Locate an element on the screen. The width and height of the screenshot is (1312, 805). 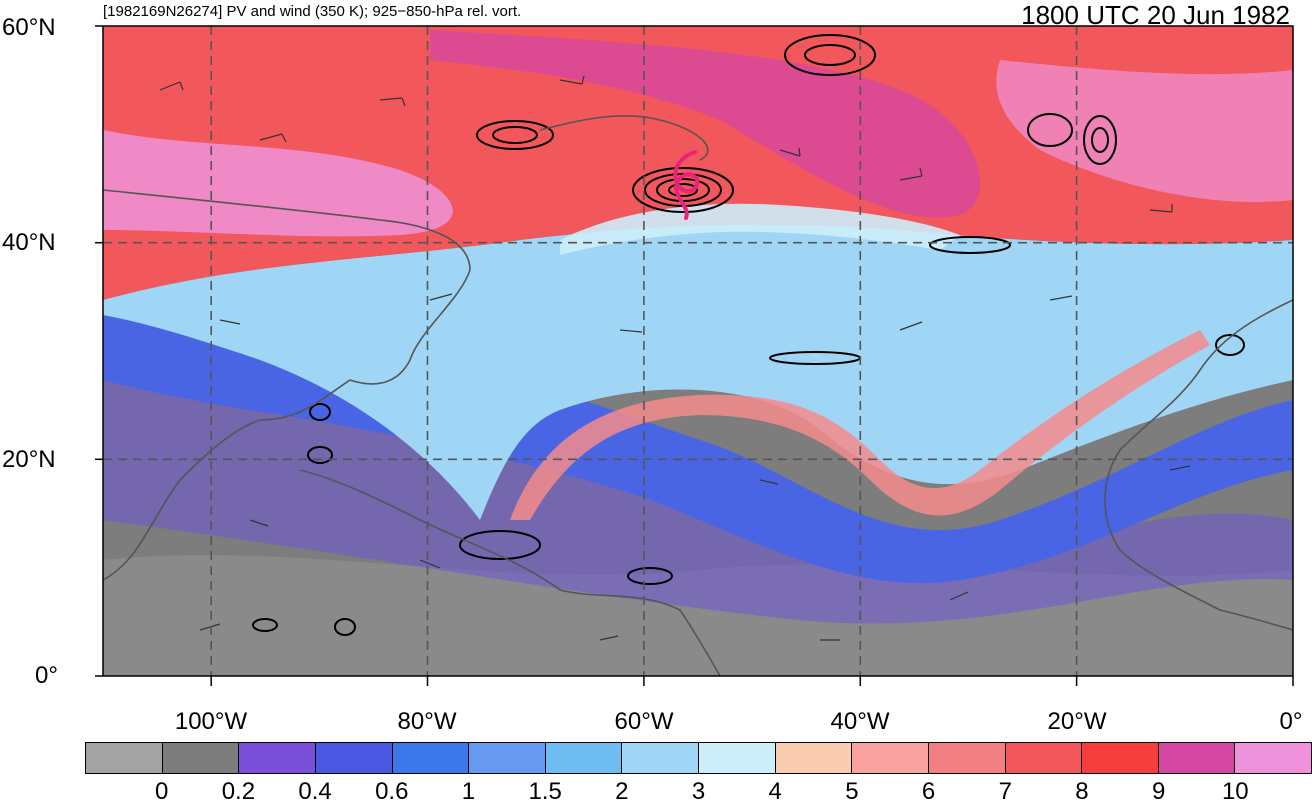
lat-label-20n: 20°N is located at coordinates (29, 459).